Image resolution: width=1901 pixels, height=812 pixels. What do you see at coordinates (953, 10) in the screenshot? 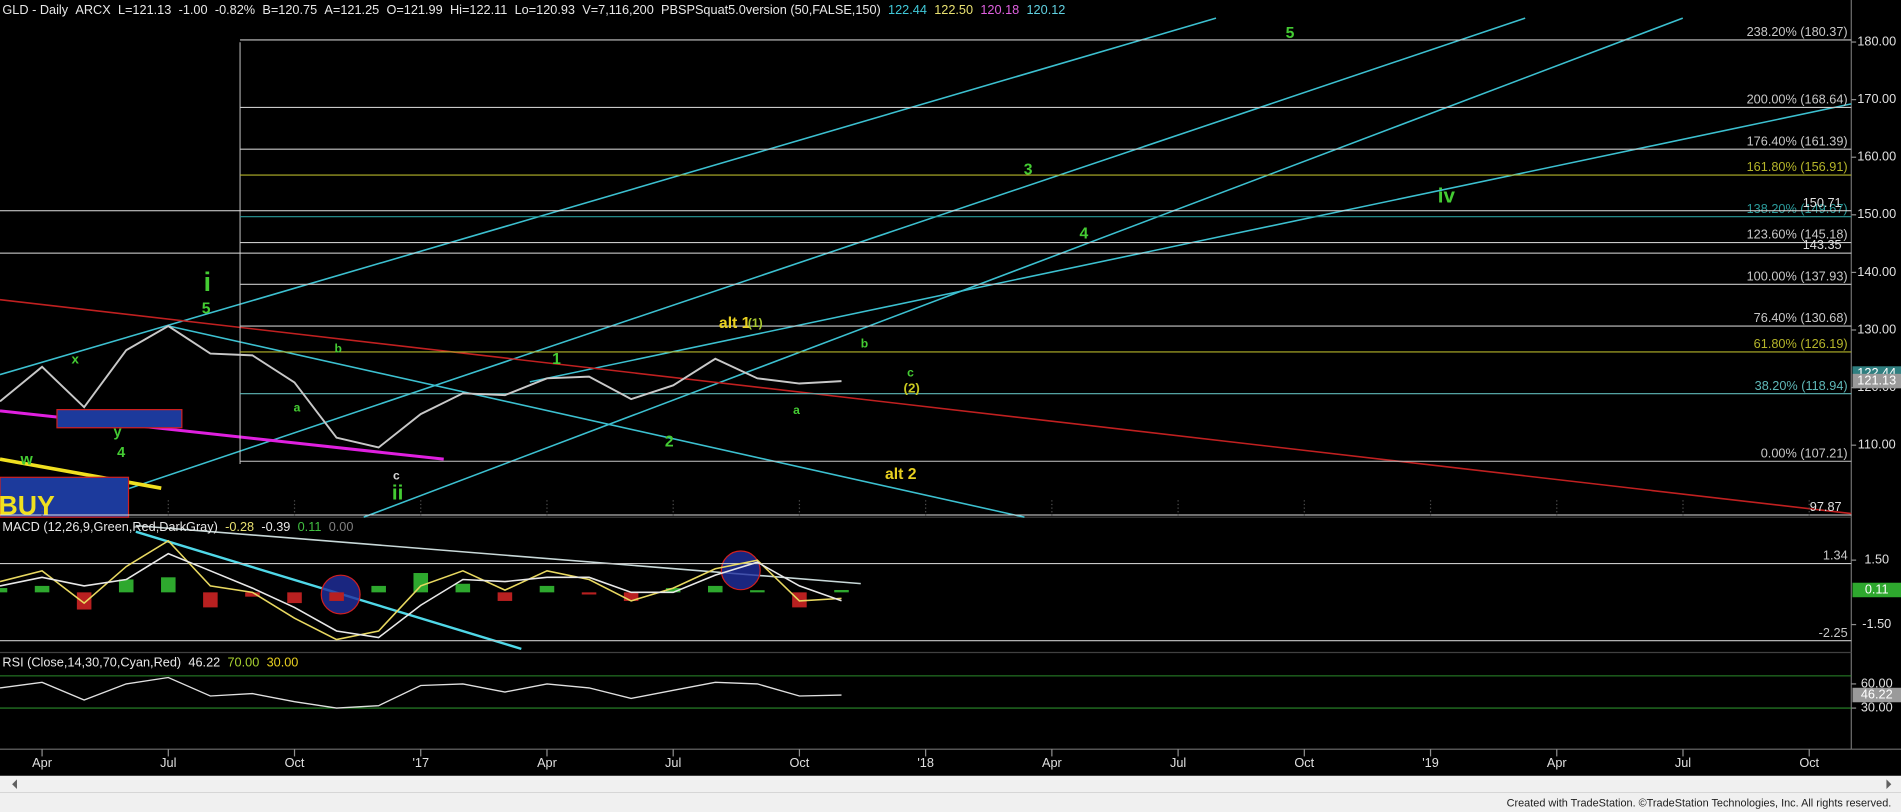
I see `header-item: 122.50` at bounding box center [953, 10].